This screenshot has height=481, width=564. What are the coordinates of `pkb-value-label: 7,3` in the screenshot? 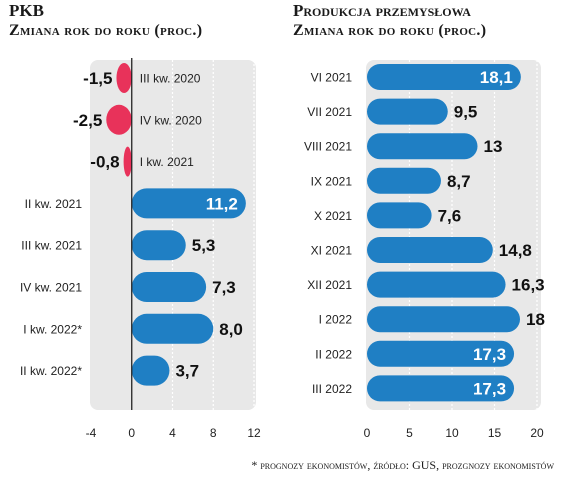 It's located at (224, 287).